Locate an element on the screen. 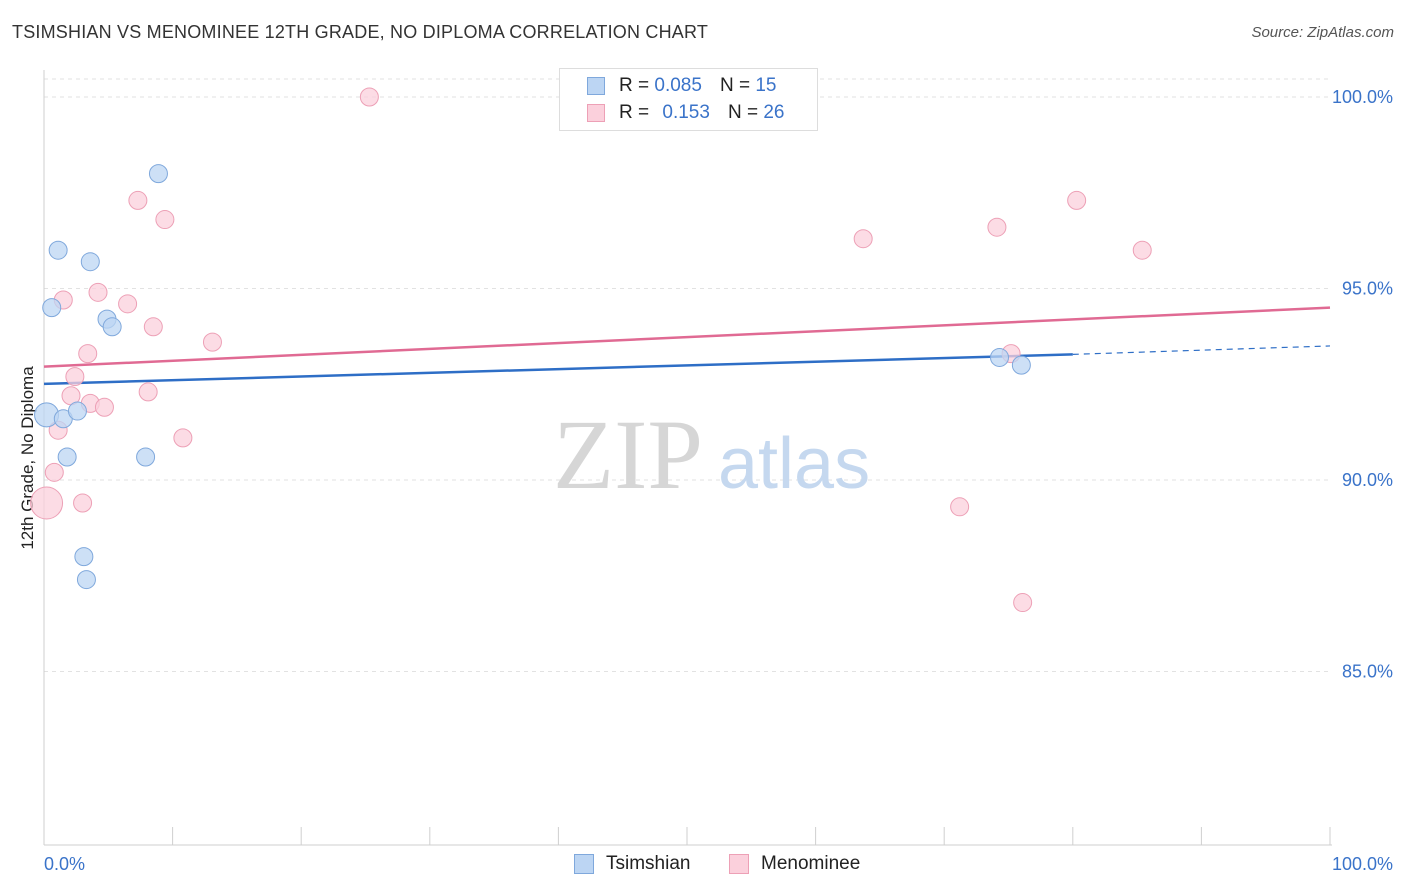 The width and height of the screenshot is (1406, 892). menominee-trend-line is located at coordinates (687, 337).